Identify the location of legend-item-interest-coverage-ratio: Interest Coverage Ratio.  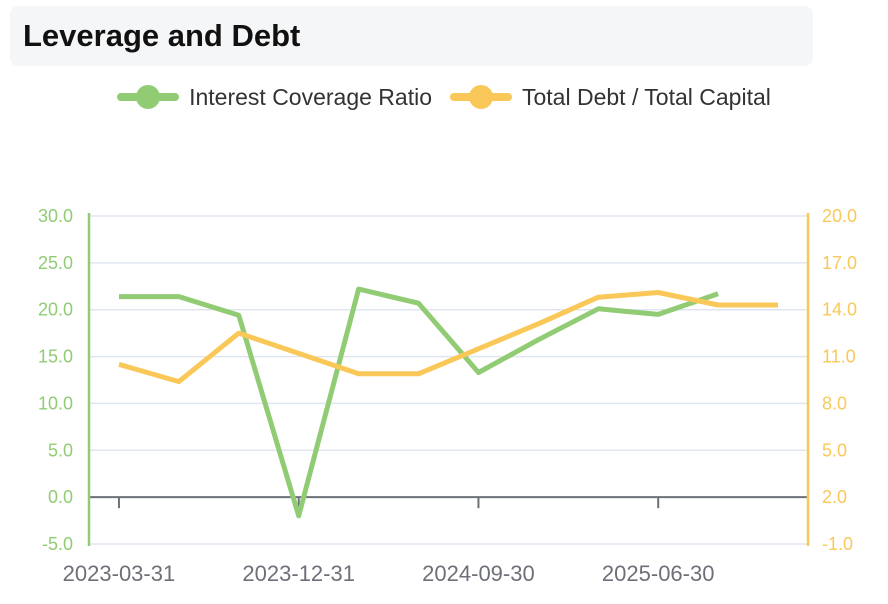
(274, 97).